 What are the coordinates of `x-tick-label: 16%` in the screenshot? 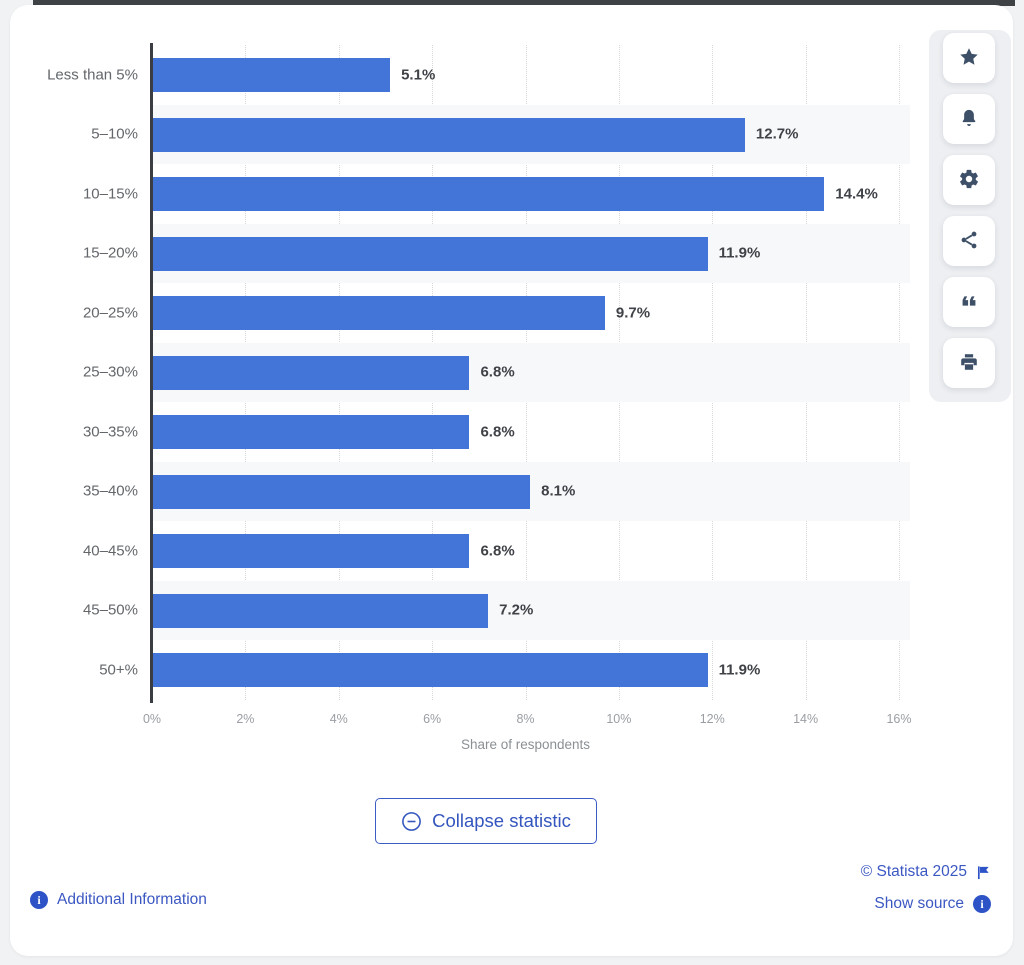 It's located at (899, 719).